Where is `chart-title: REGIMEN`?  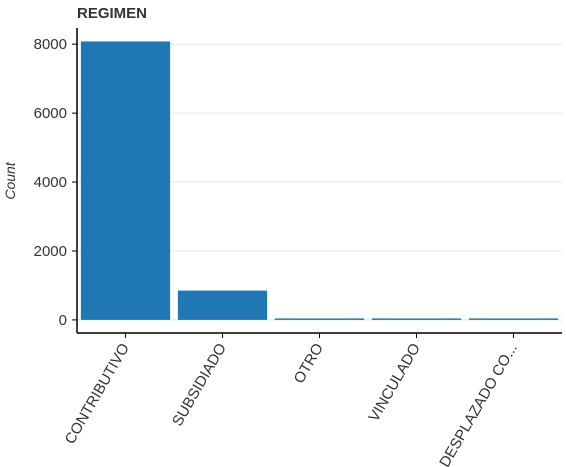
chart-title: REGIMEN is located at coordinates (112, 13).